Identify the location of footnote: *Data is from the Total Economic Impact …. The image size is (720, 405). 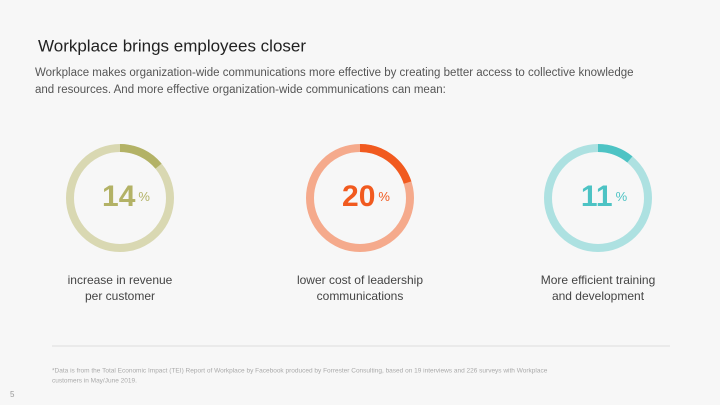
(300, 371).